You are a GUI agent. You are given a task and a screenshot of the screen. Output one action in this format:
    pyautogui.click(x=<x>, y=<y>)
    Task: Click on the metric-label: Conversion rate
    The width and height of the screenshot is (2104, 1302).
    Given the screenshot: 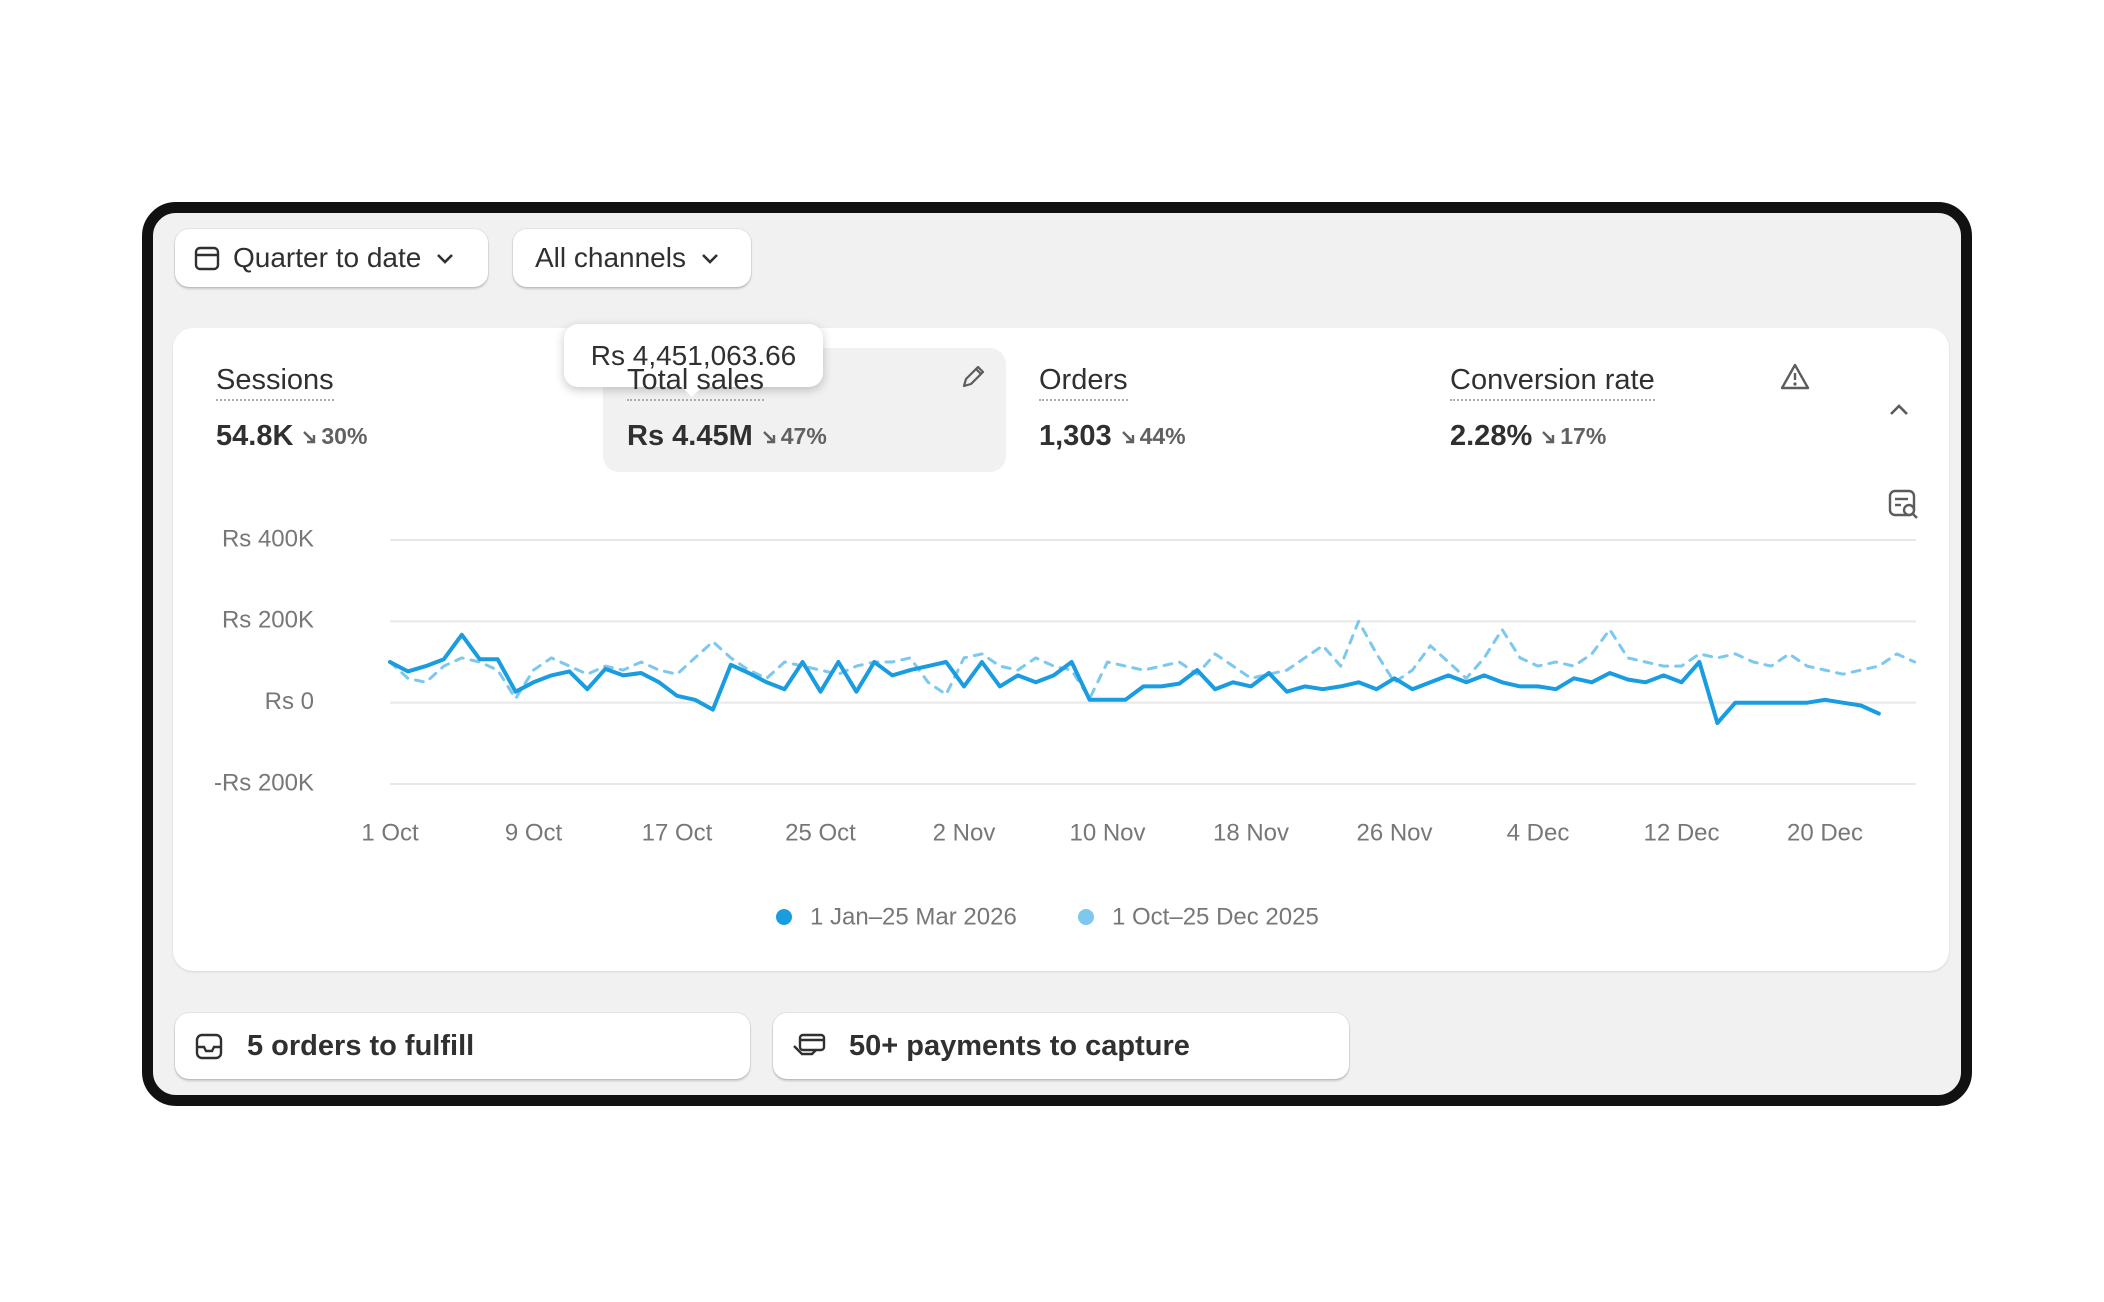 What is the action you would take?
    pyautogui.click(x=1552, y=382)
    